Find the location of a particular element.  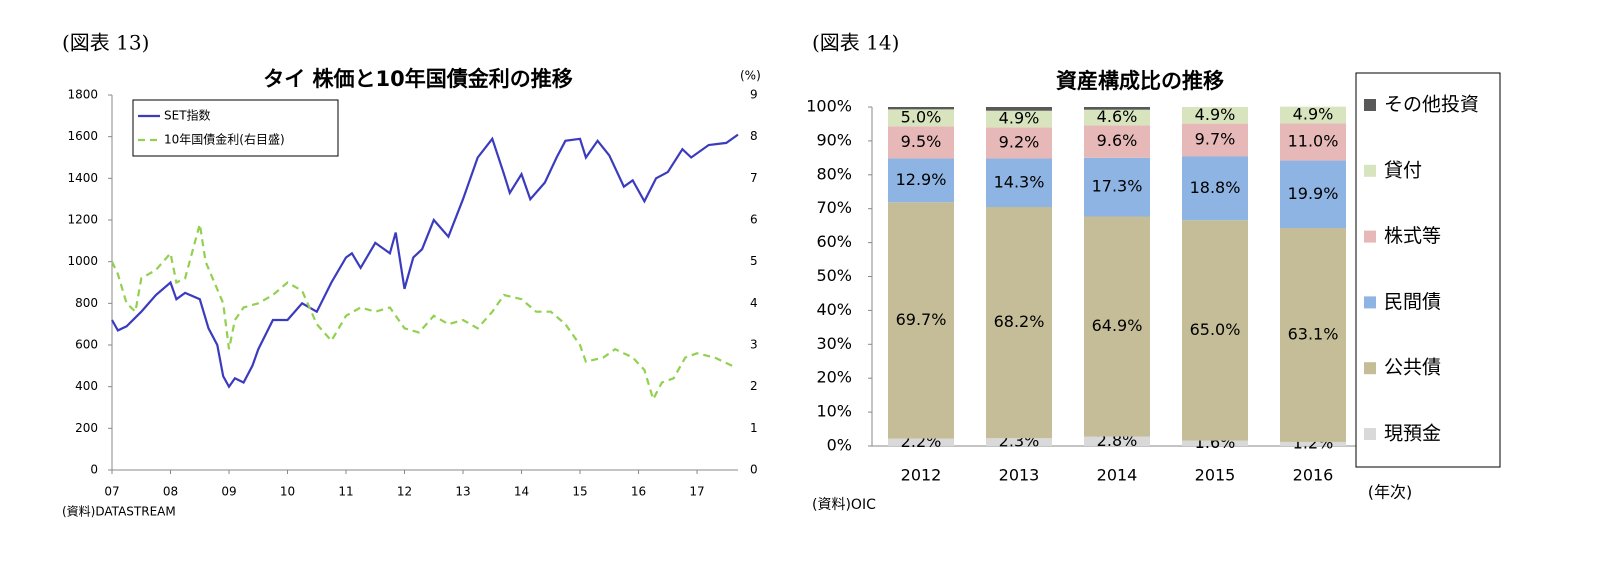

y2-tick-label: 9 is located at coordinates (754, 95).